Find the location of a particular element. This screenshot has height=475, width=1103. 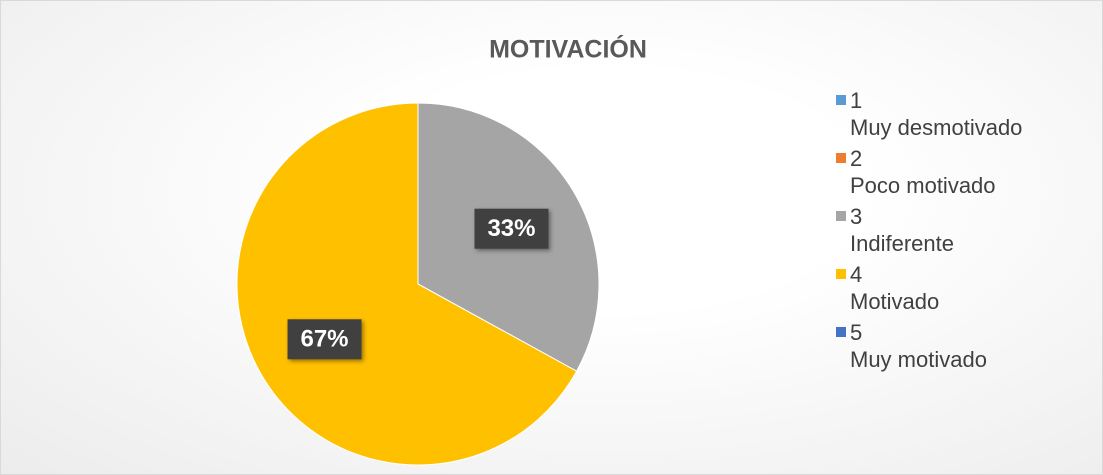

legend-entry: 5 Muy motivado is located at coordinates (929, 348).